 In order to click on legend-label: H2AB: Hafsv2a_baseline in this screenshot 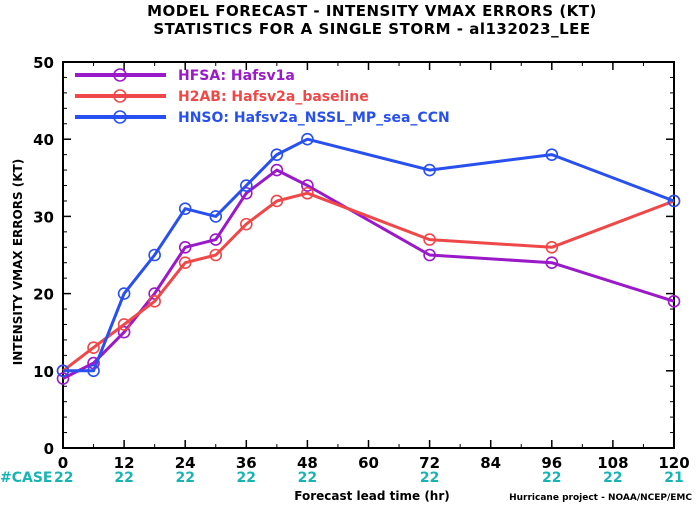, I will do `click(273, 97)`.